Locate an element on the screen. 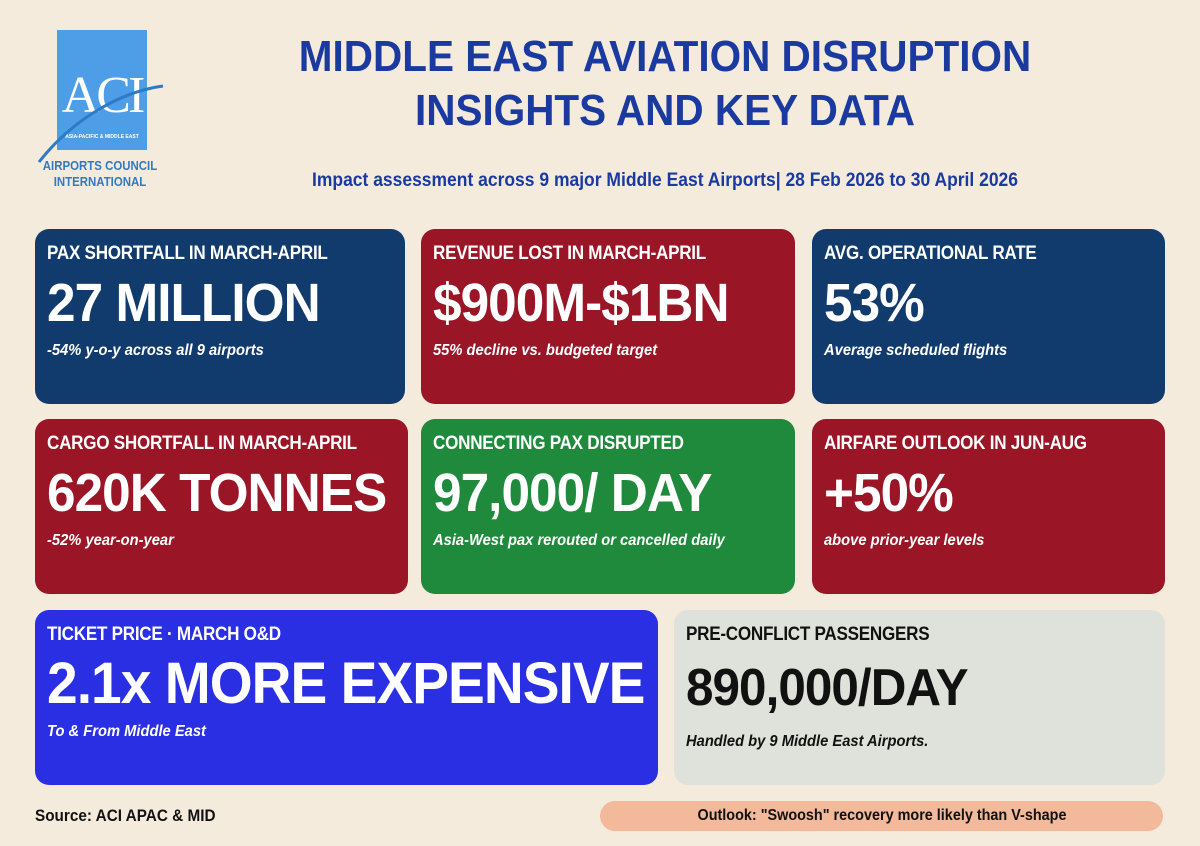  title-line1: MIDDLE EAST AVIATION DISRUPTION is located at coordinates (665, 56).